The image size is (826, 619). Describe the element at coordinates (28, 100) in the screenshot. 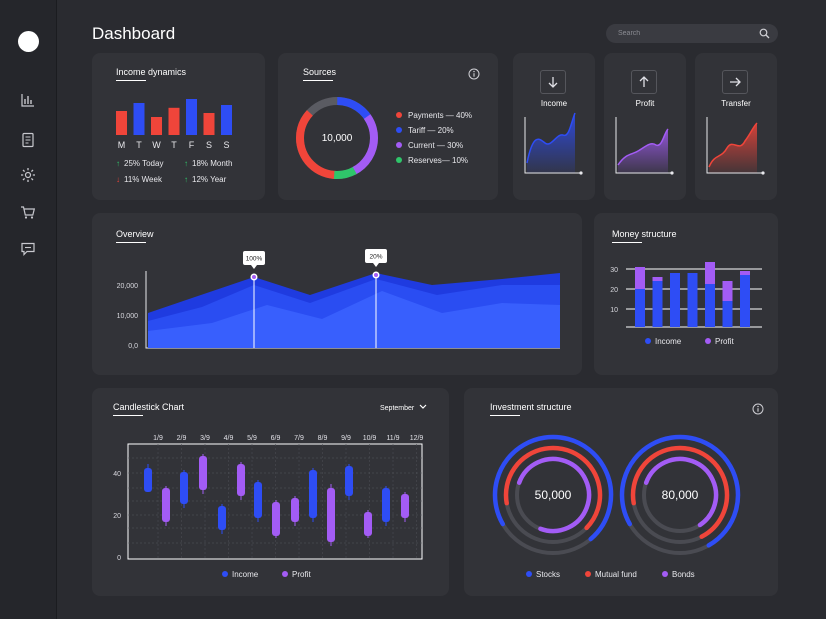

I see `bar-chart-icon` at that location.